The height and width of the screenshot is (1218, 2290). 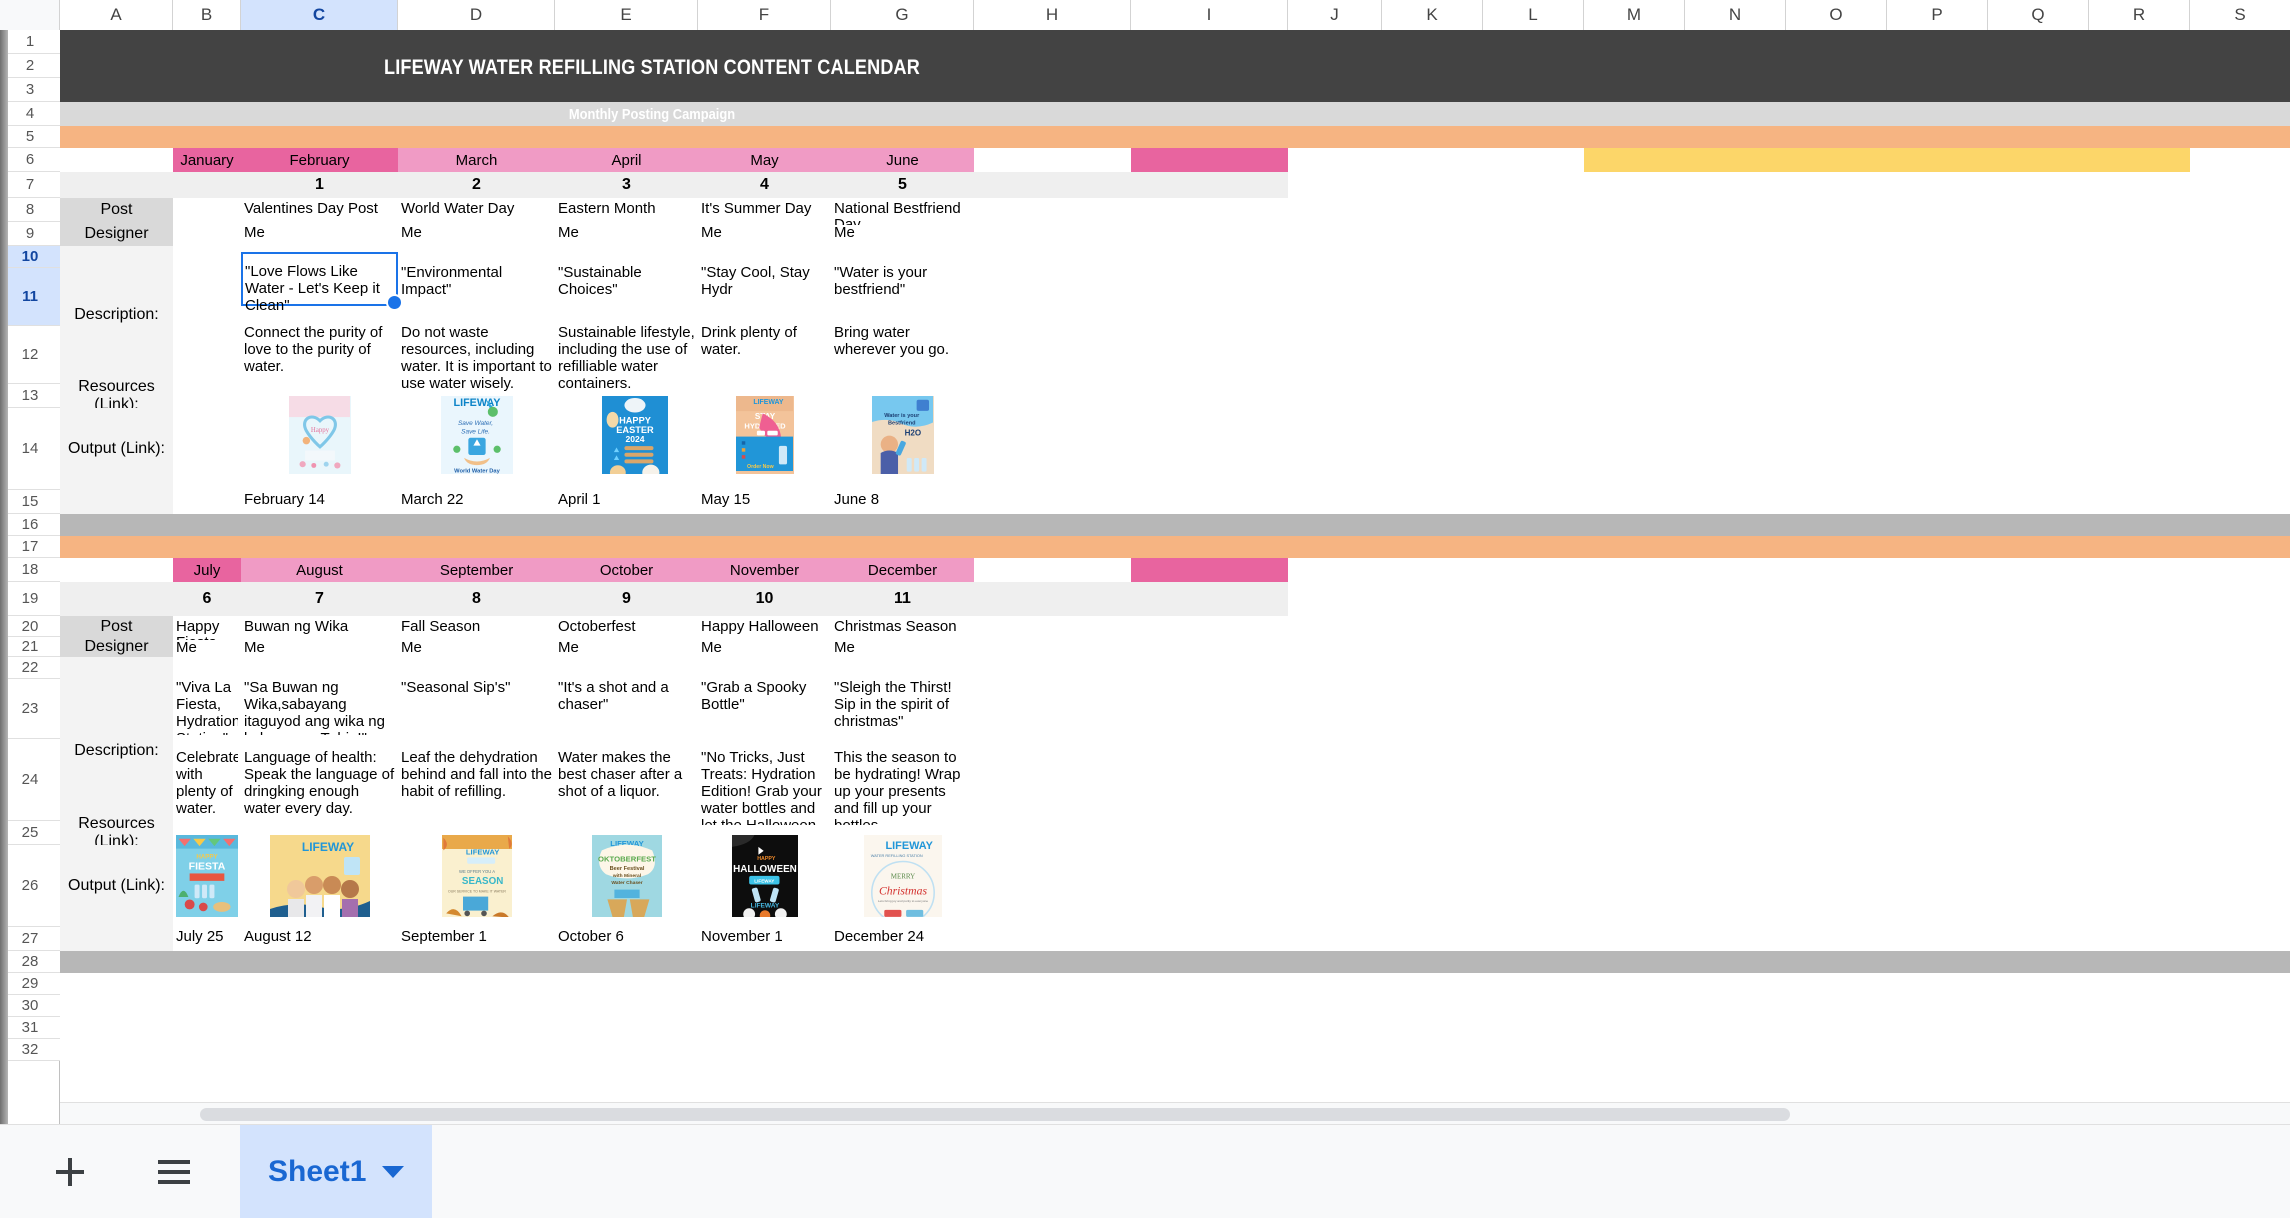 What do you see at coordinates (207, 15) in the screenshot?
I see `column-header-b: B` at bounding box center [207, 15].